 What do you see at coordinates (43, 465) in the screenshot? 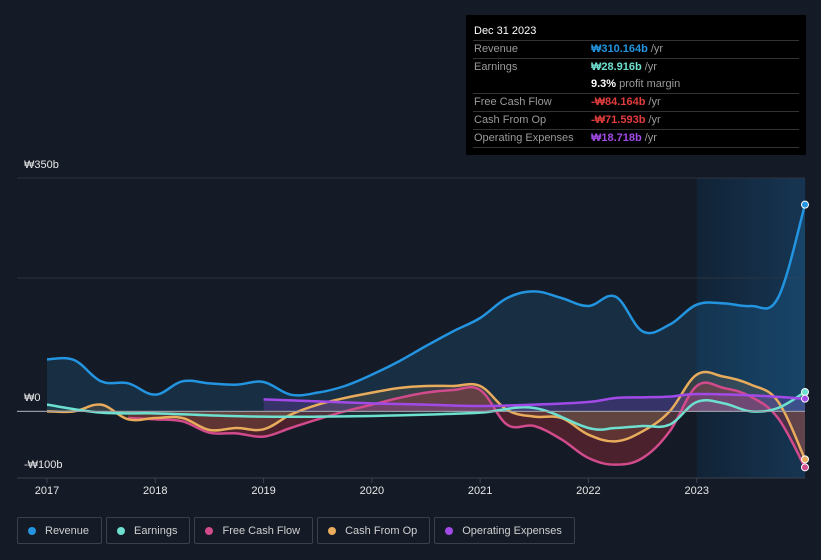
I see `y-tick-label: -₩100b` at bounding box center [43, 465].